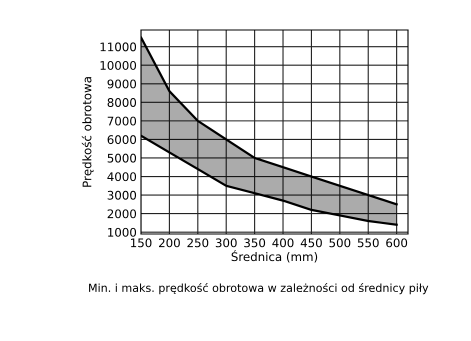 This screenshot has height=341, width=471. Describe the element at coordinates (122, 139) in the screenshot. I see `y-tick-label: 6000` at that location.